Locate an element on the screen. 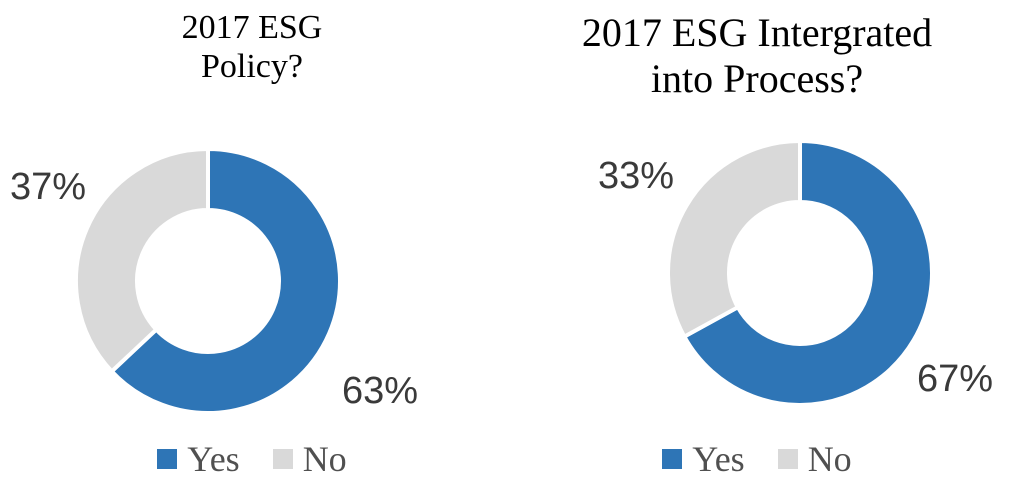 The height and width of the screenshot is (480, 1009). chart-title-line-2: into Process? is located at coordinates (757, 78).